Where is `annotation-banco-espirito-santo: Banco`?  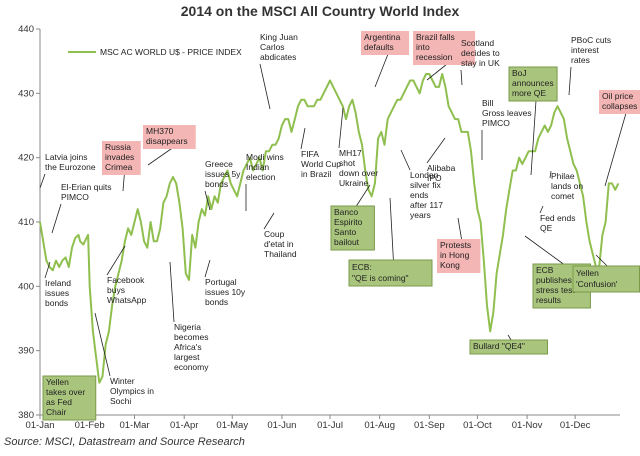
annotation-banco-espirito-santo: Banco is located at coordinates (346, 212).